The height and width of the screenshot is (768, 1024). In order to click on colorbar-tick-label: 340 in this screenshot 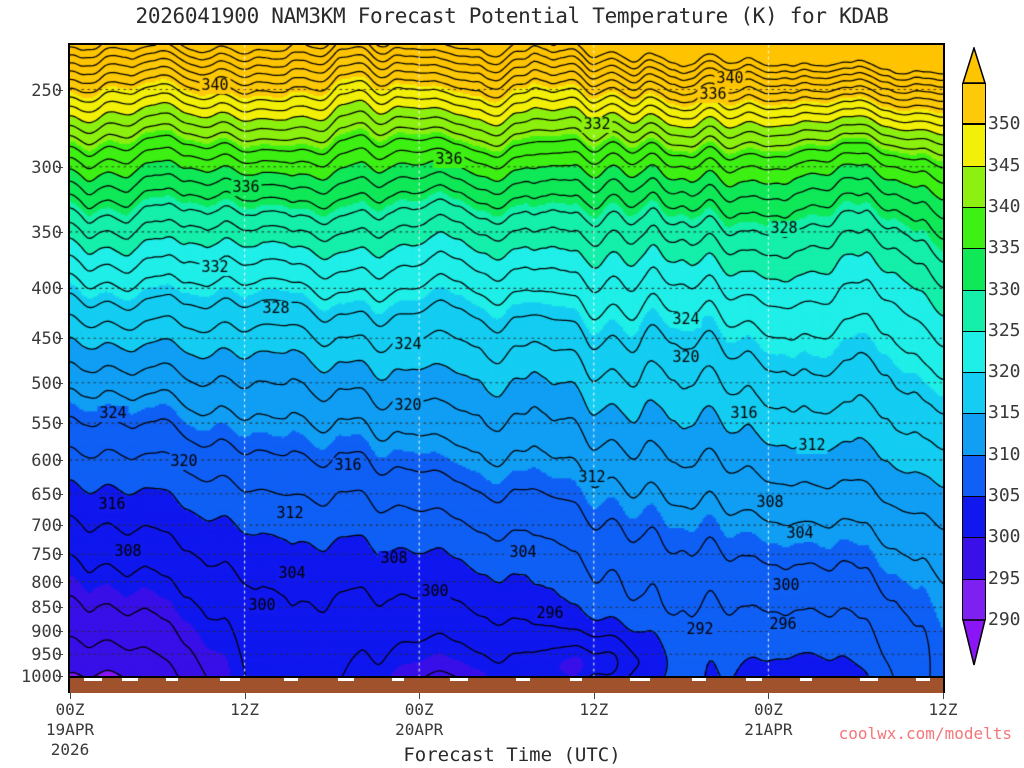, I will do `click(1004, 206)`.